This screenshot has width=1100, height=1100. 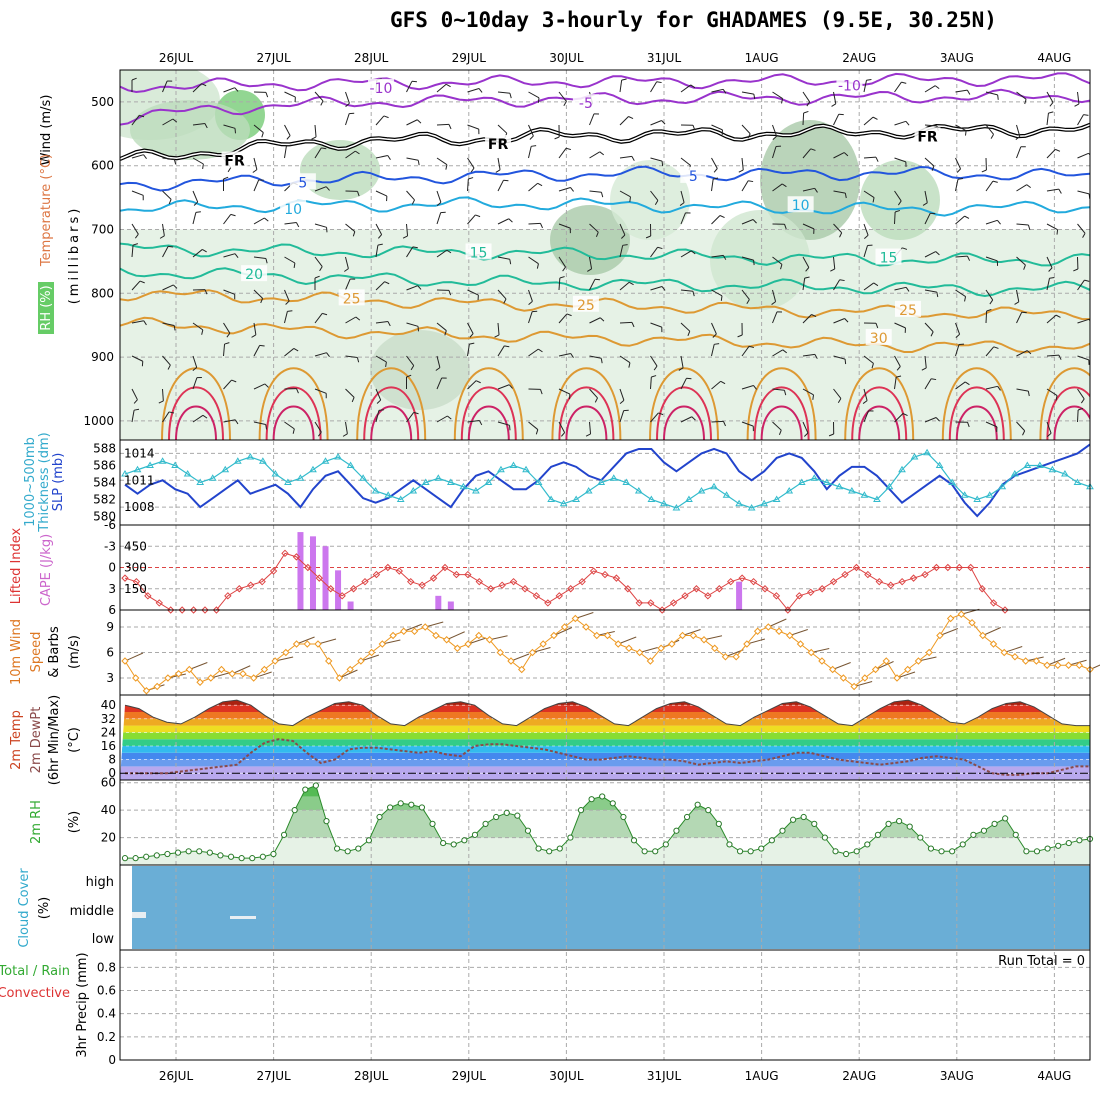 What do you see at coordinates (650, 200) in the screenshot?
I see `rh-blob` at bounding box center [650, 200].